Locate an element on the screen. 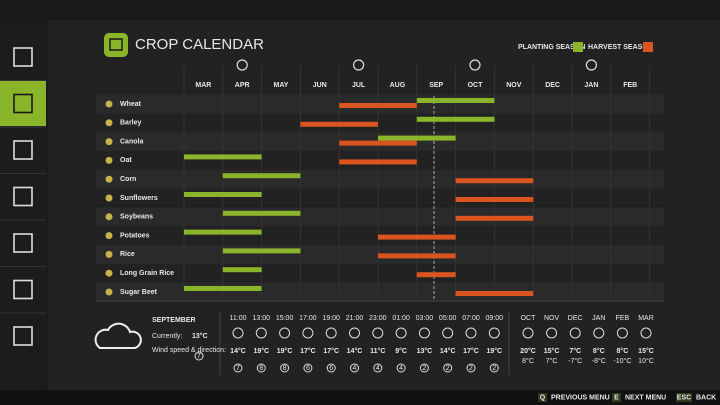 This screenshot has height=405, width=720. wind-label: Wind speed & direction: is located at coordinates (189, 350).